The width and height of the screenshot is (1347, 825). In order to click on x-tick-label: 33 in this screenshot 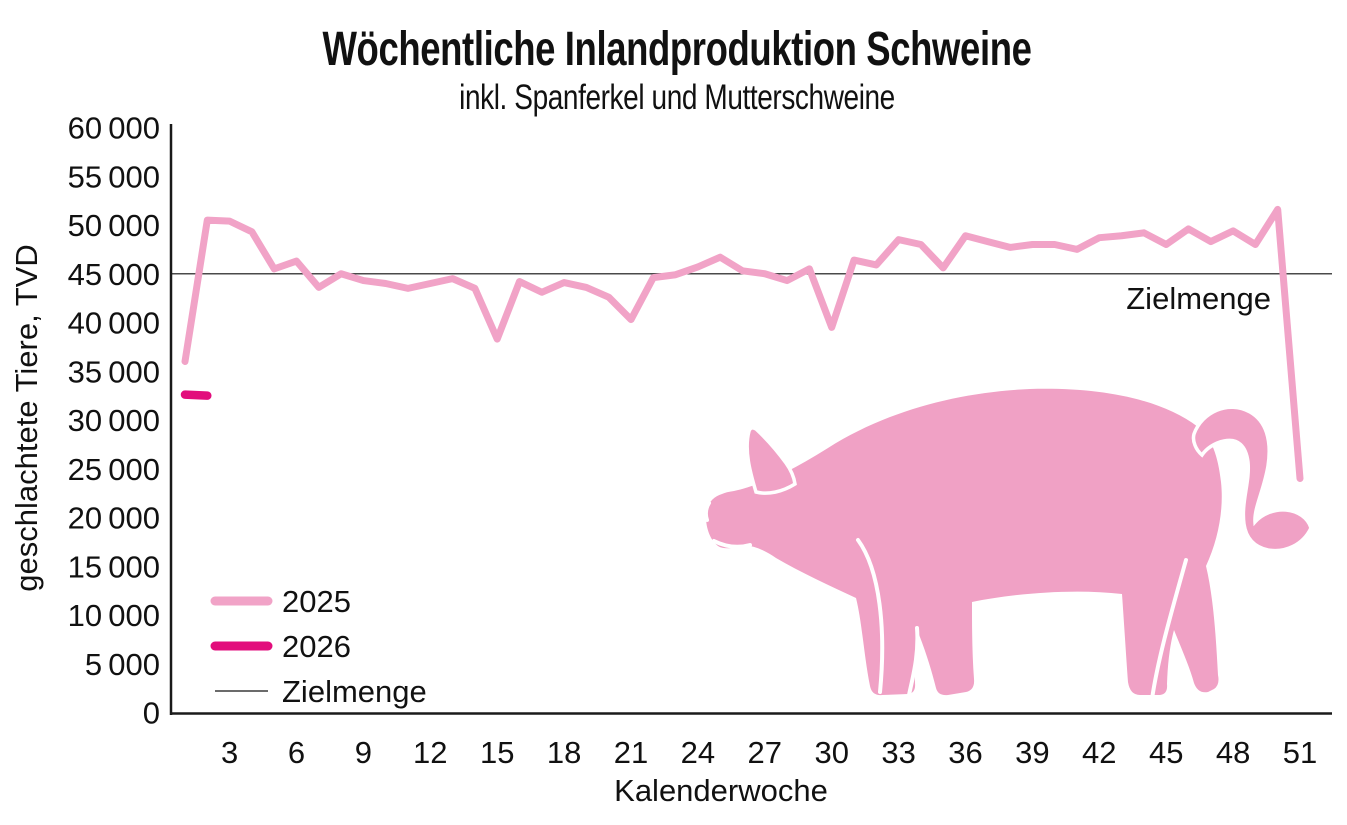, I will do `click(898, 752)`.